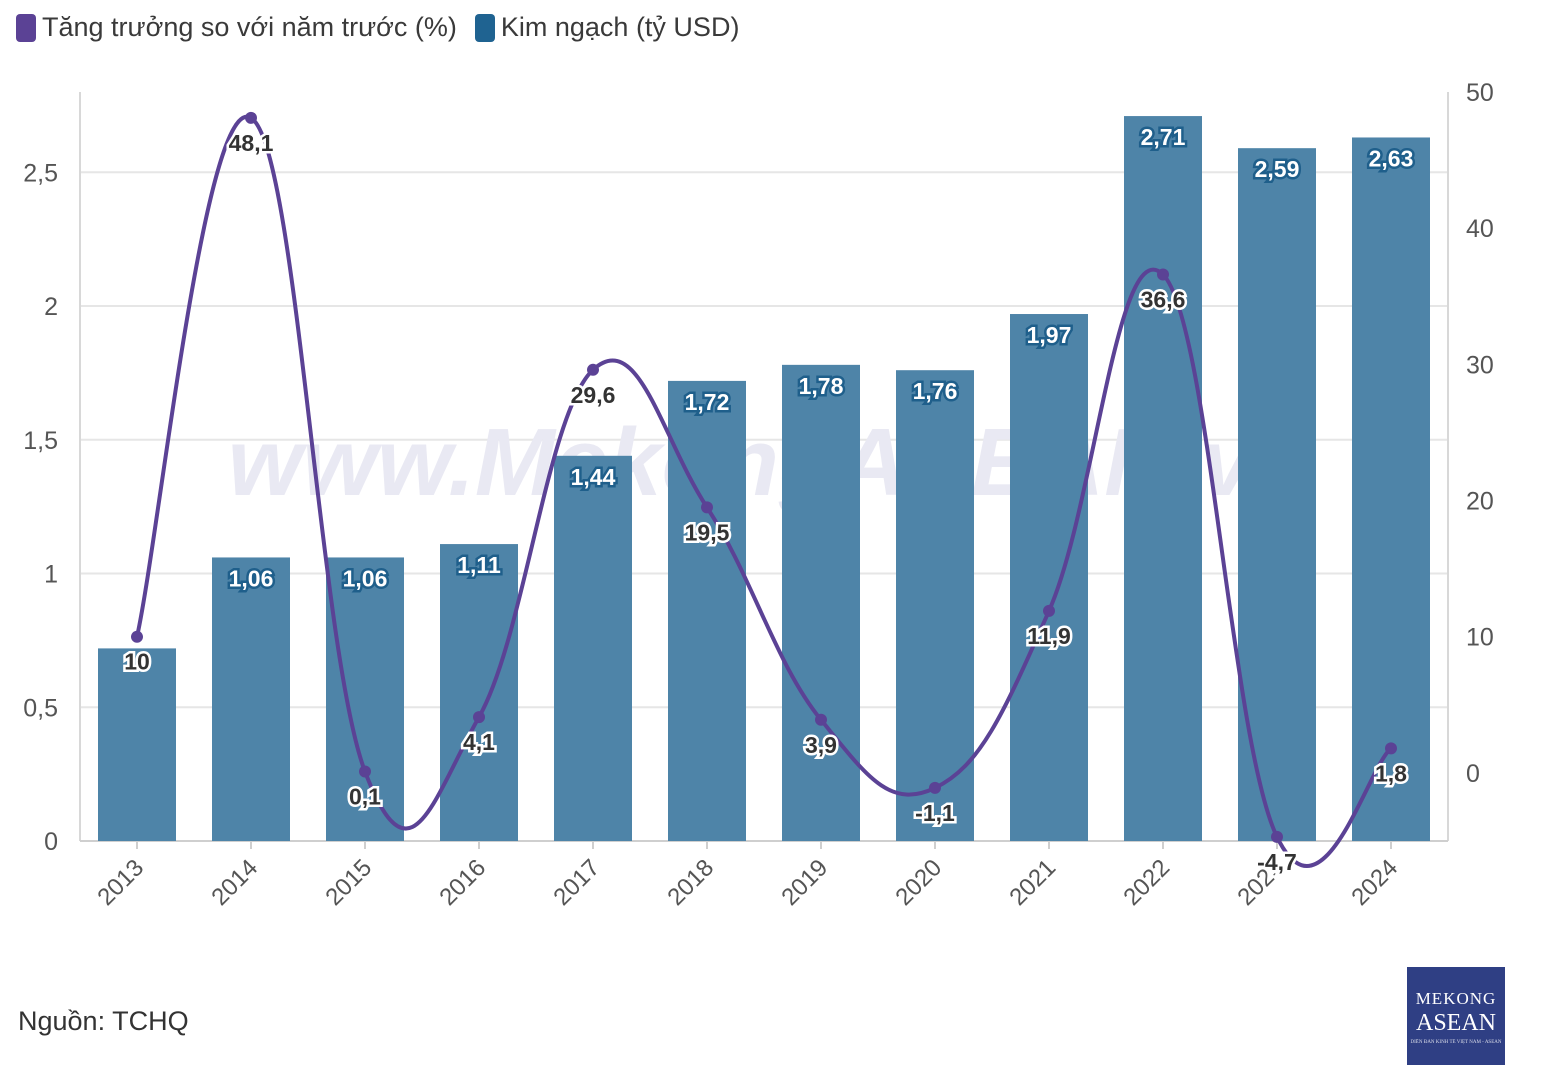 Image resolution: width=1546 pixels, height=1084 pixels. What do you see at coordinates (26, 27) in the screenshot?
I see `legend-swatch-growth` at bounding box center [26, 27].